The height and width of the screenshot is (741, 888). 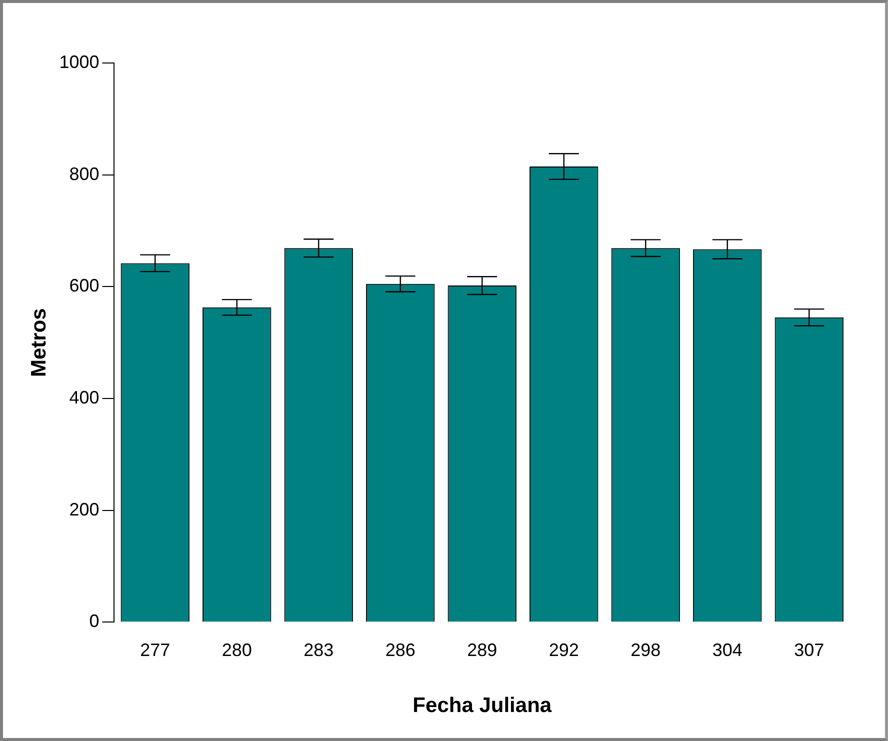 I want to click on x-tick-label: 280, so click(x=237, y=650).